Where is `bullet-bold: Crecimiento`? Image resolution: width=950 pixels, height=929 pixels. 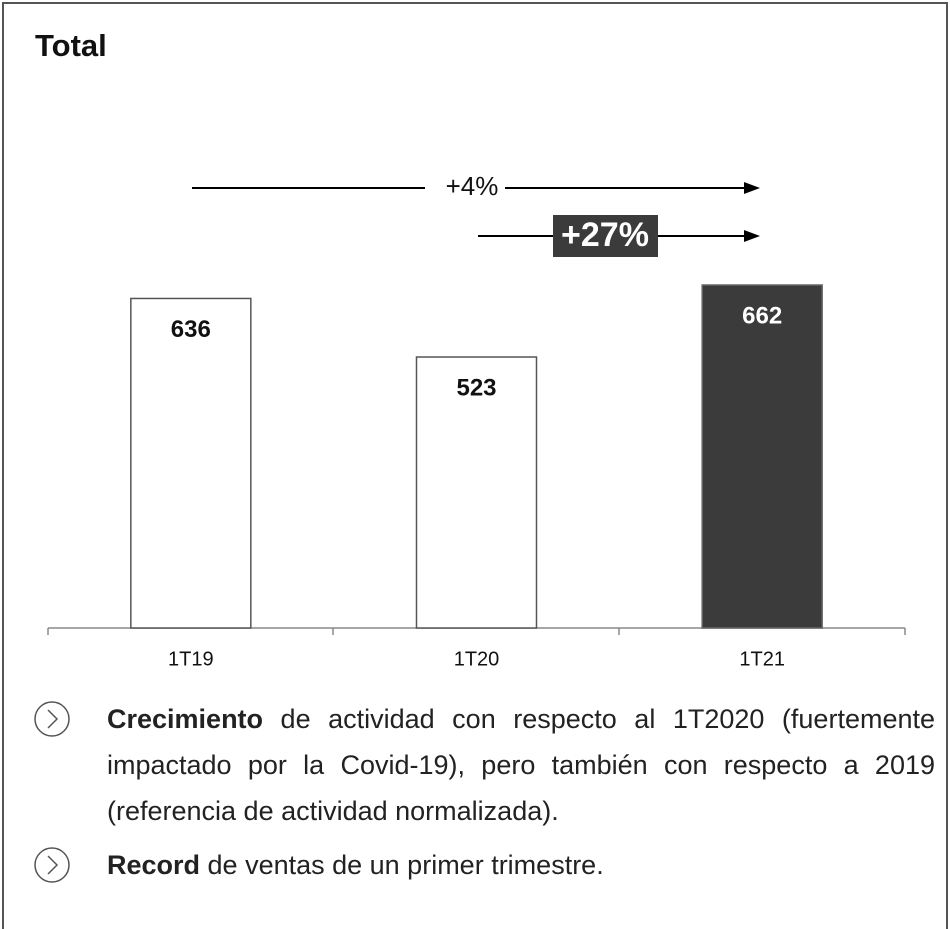
bullet-bold: Crecimiento is located at coordinates (185, 719).